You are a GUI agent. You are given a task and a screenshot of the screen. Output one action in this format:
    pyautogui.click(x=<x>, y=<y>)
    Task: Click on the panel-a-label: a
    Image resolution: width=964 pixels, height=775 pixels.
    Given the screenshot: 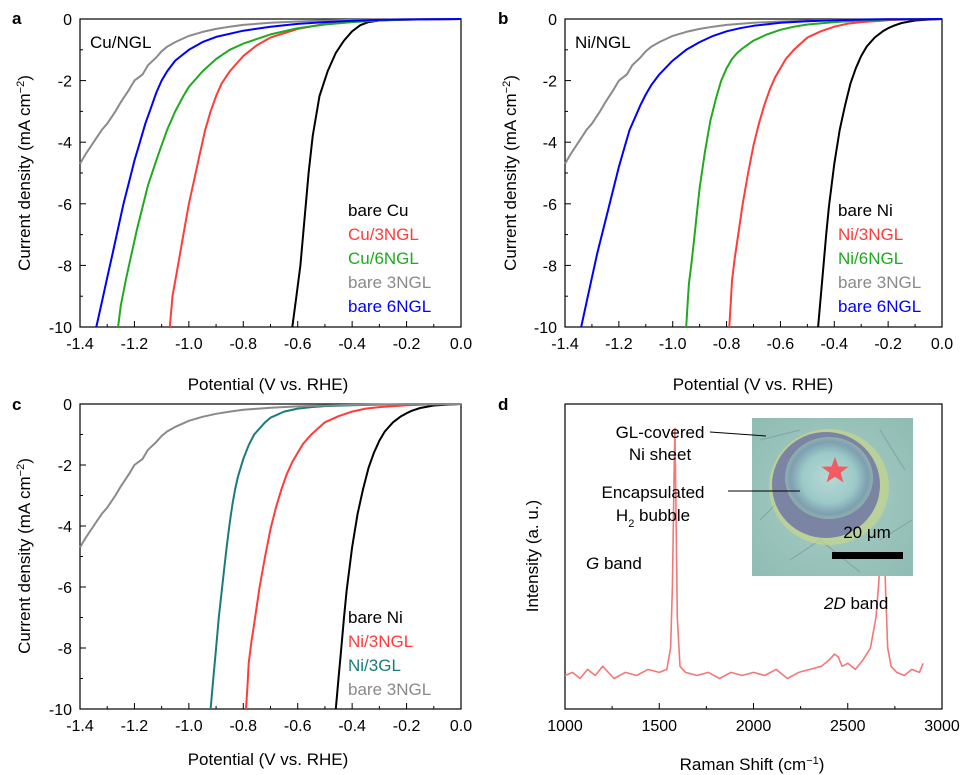 What is the action you would take?
    pyautogui.click(x=17, y=18)
    